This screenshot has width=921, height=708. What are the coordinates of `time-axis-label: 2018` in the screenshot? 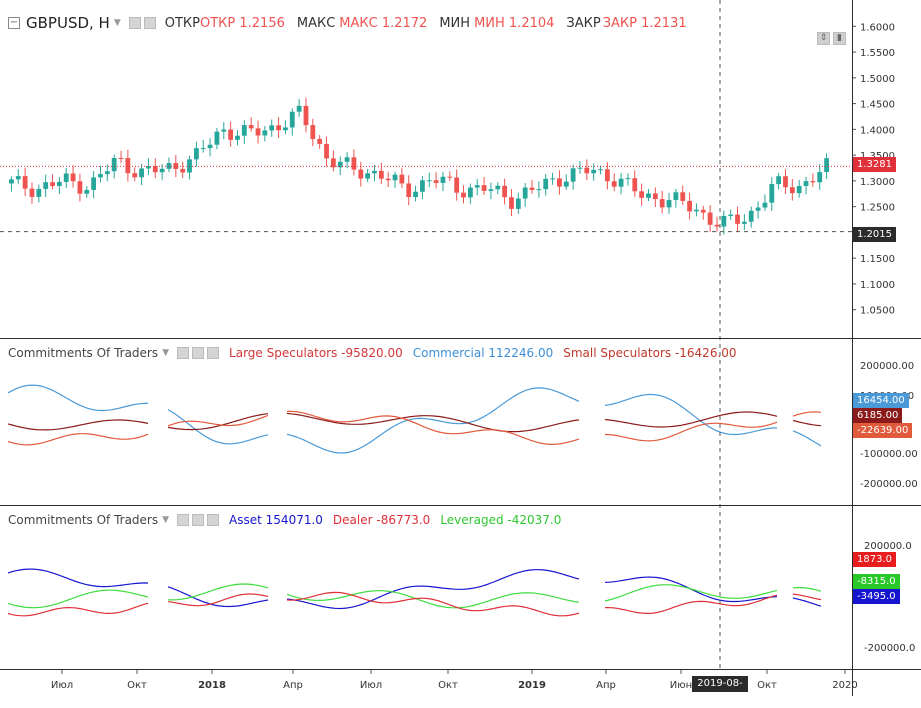 It's located at (212, 685).